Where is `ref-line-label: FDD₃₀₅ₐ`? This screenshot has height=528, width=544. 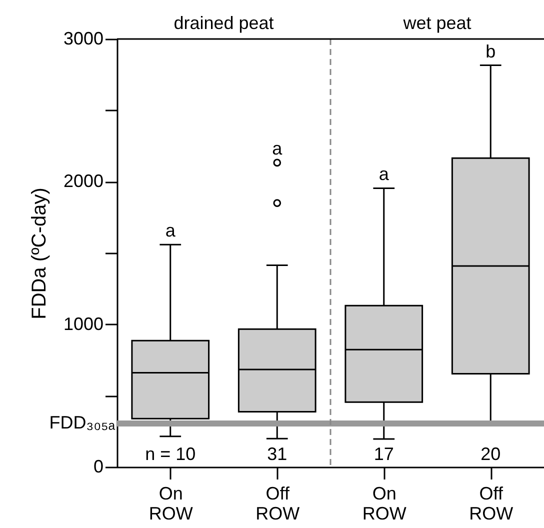 ref-line-label: FDD₃₀₅ₐ is located at coordinates (82, 422).